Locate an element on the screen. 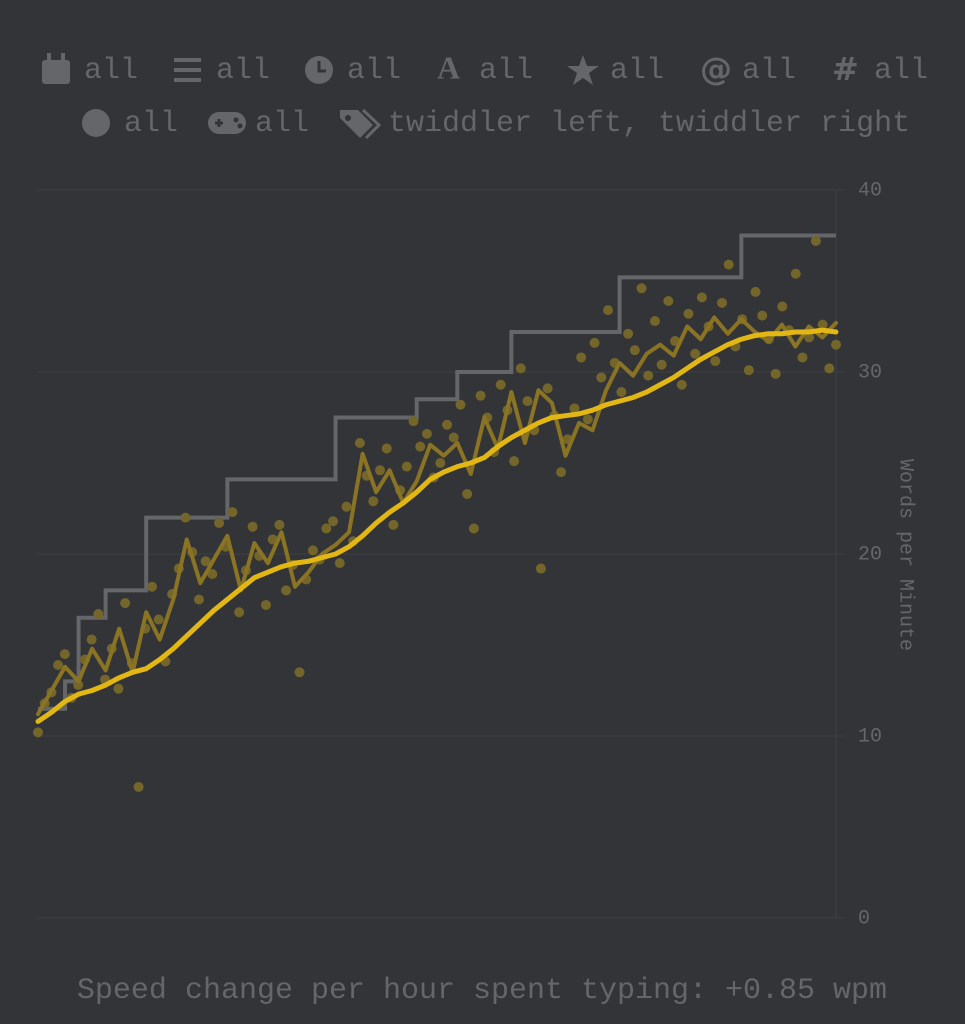 This screenshot has width=965, height=1024. filter-language-2: all is located at coordinates (151, 124).